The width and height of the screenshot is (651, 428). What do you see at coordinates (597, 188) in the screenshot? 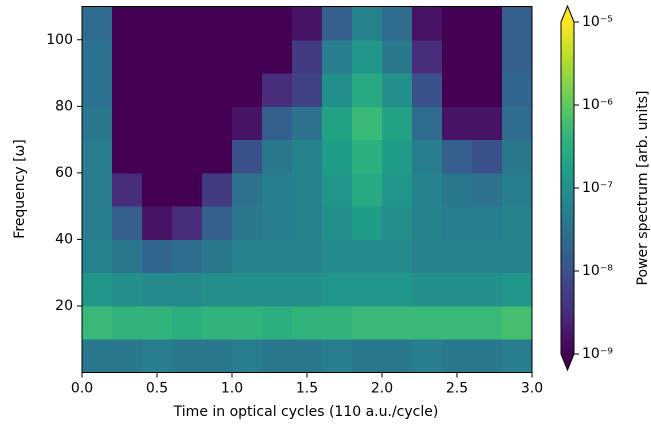
I see `colorbar-tick-label: 10⁻⁷` at bounding box center [597, 188].